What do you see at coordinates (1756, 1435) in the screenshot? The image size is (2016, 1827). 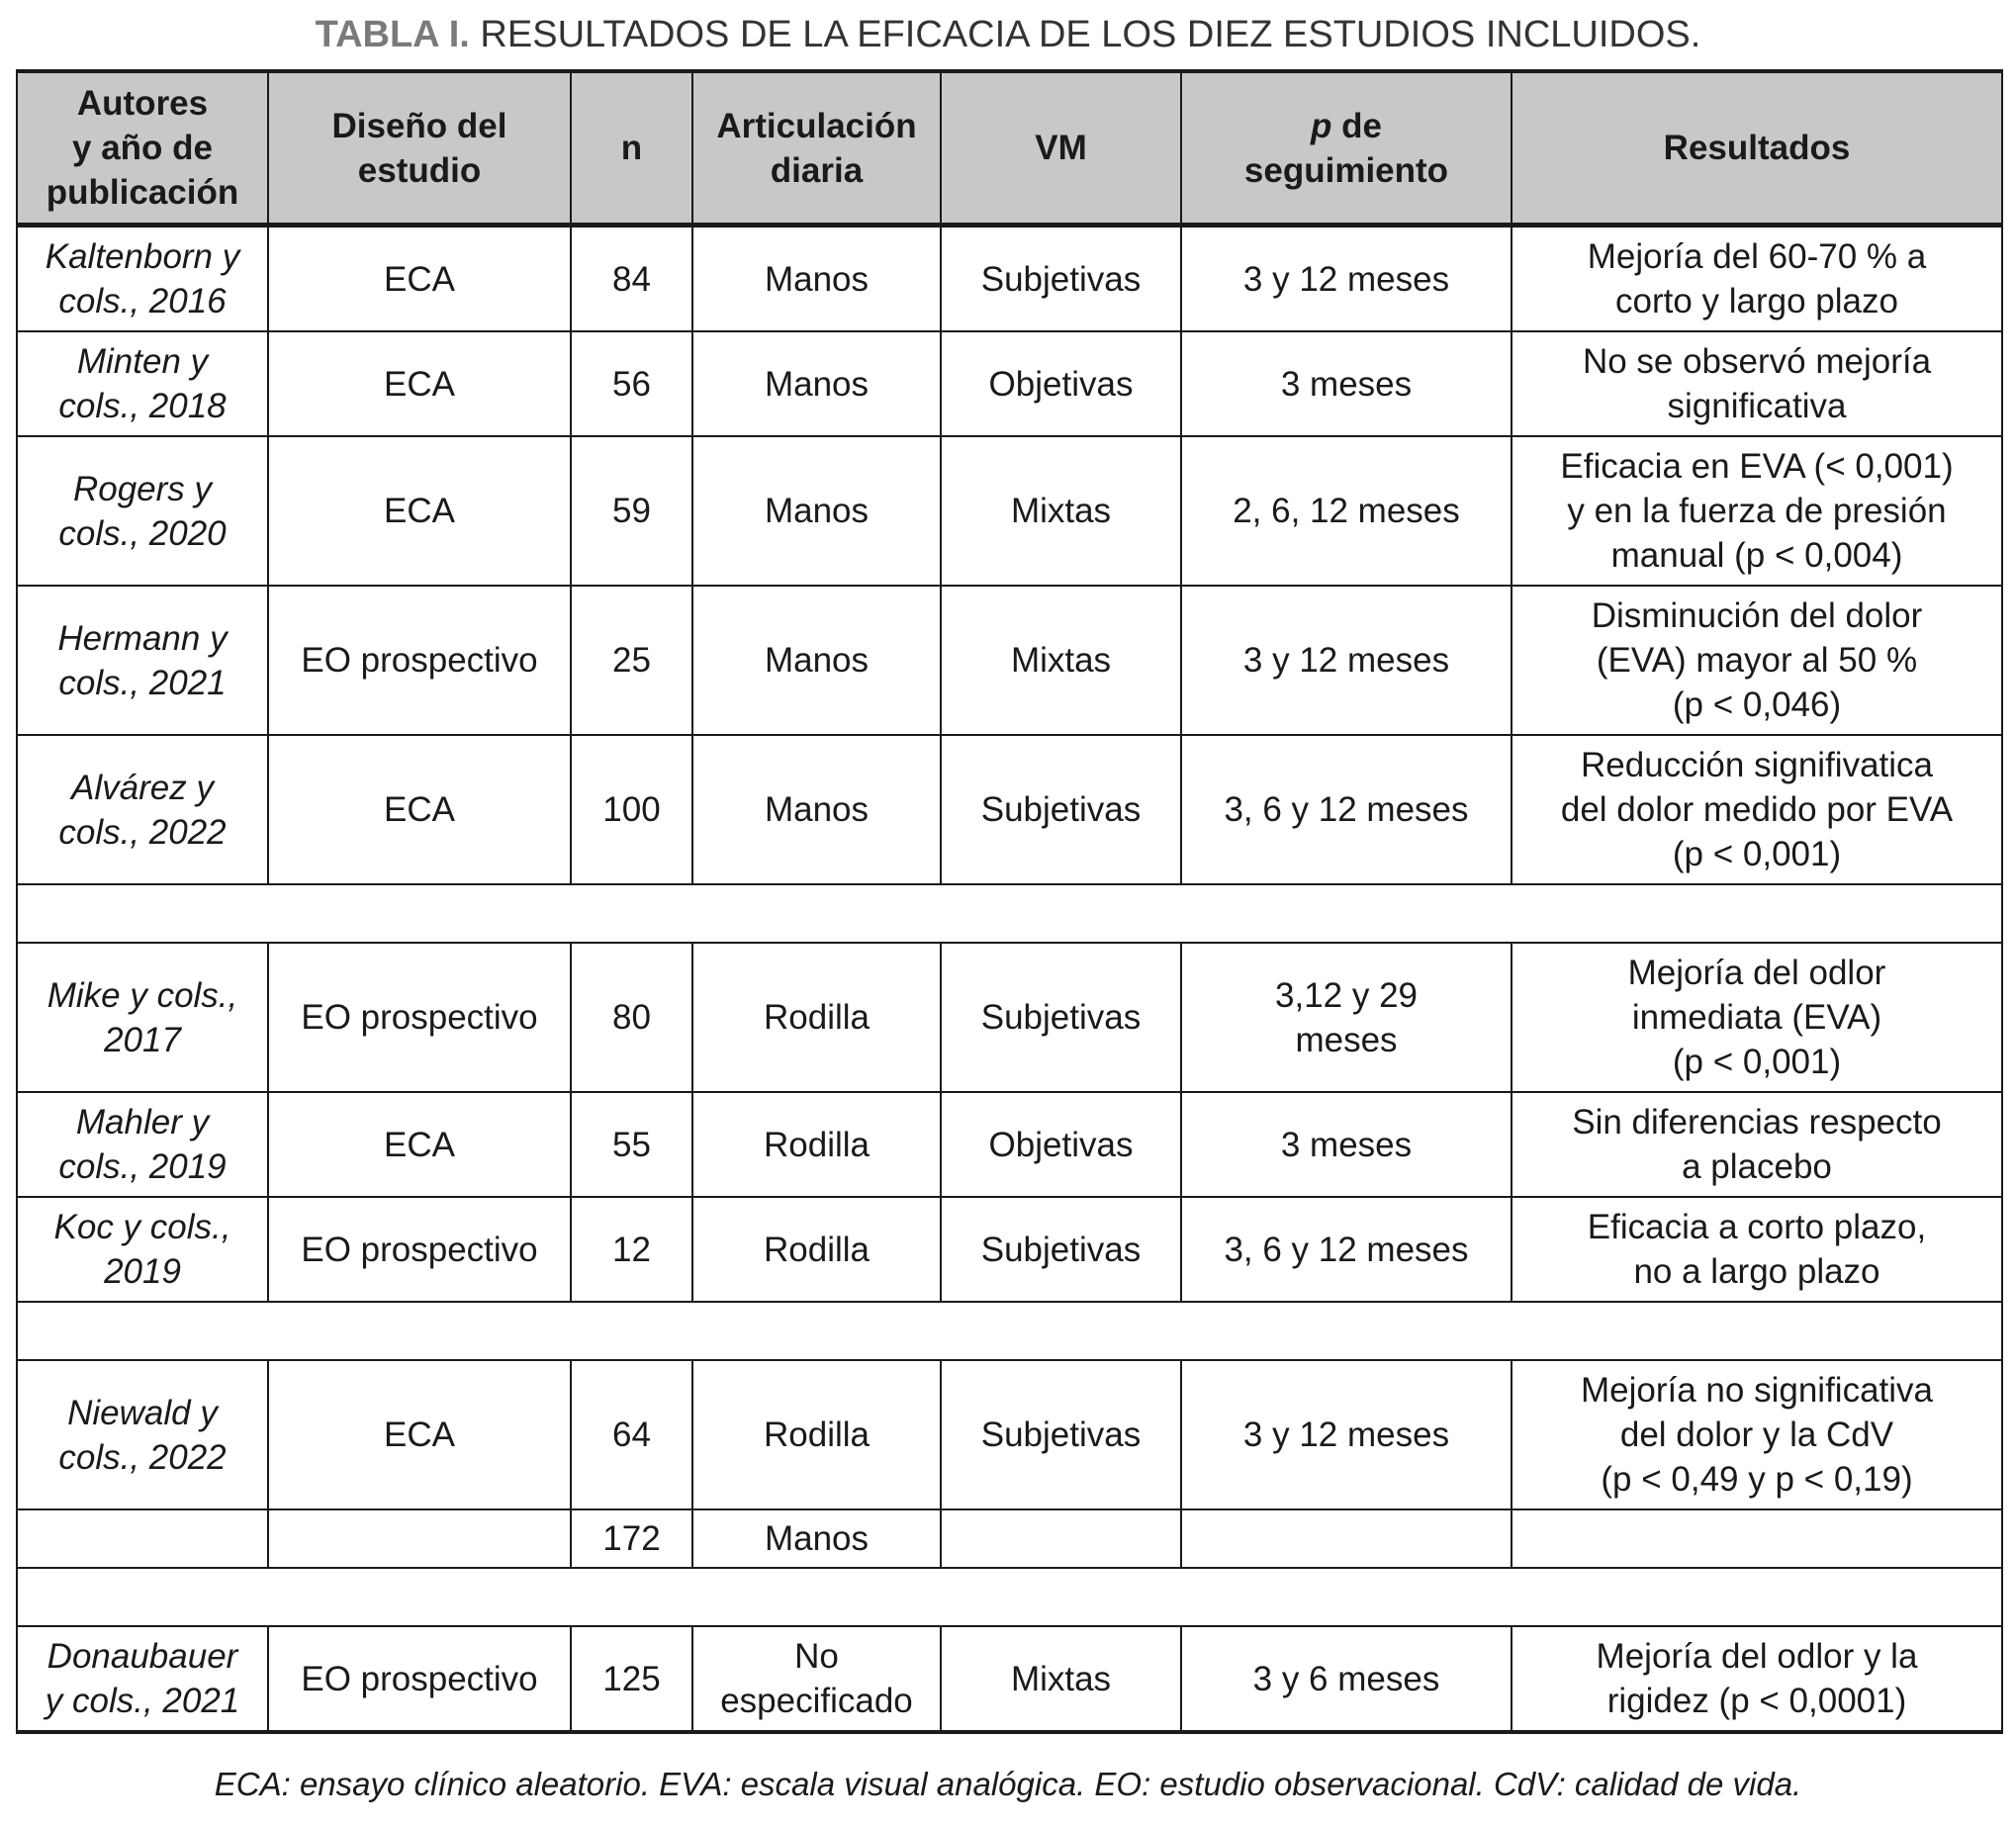 I see `cell-text-line: del dolor y la CdV` at bounding box center [1756, 1435].